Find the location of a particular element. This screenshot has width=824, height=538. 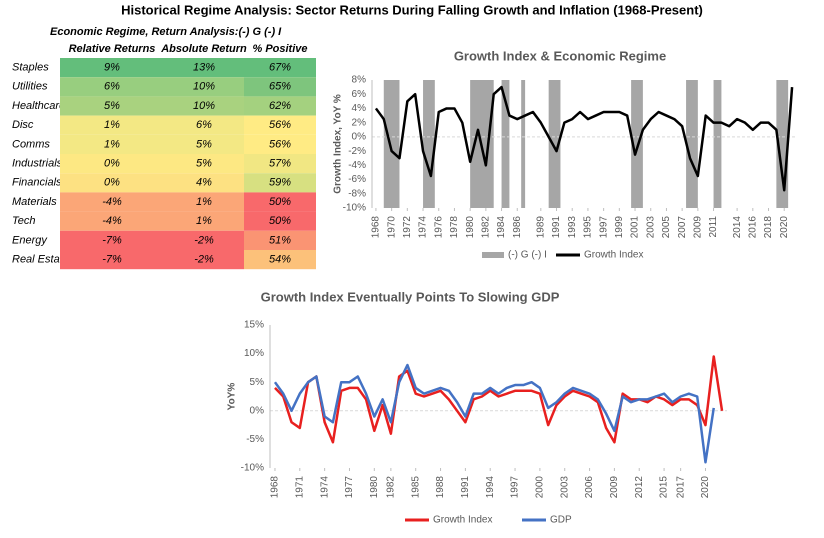

cell-value: 4% is located at coordinates (204, 183).